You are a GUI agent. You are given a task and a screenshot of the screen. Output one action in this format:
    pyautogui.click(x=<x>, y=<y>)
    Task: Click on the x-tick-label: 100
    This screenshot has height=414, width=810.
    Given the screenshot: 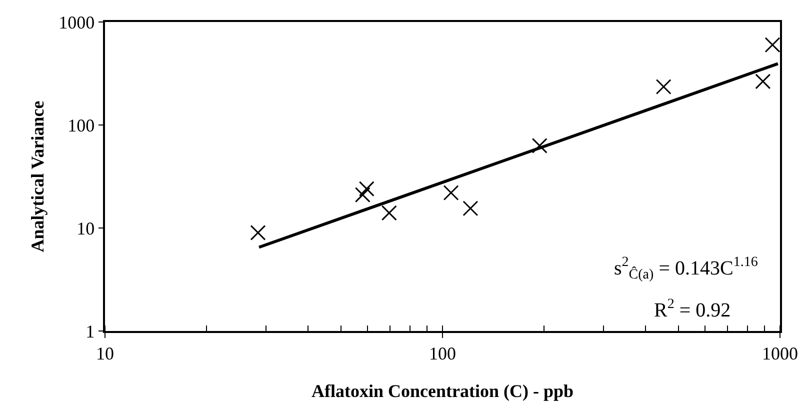 What is the action you would take?
    pyautogui.click(x=442, y=353)
    